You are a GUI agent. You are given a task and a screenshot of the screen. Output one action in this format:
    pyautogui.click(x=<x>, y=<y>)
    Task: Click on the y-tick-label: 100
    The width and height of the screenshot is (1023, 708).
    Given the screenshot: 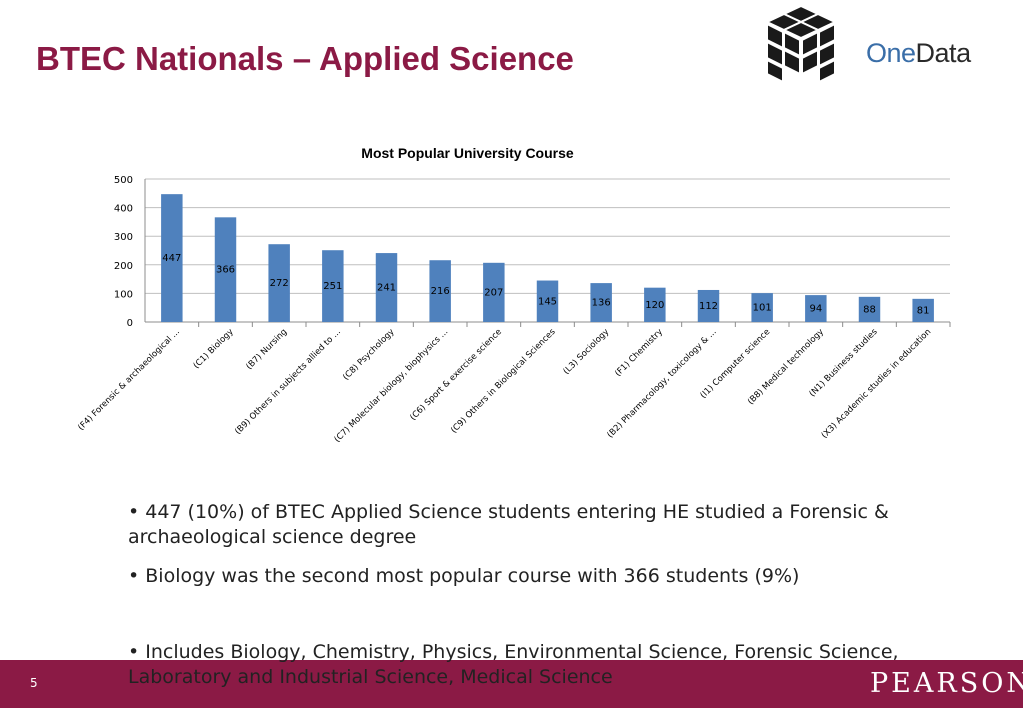 What is the action you would take?
    pyautogui.click(x=123, y=294)
    